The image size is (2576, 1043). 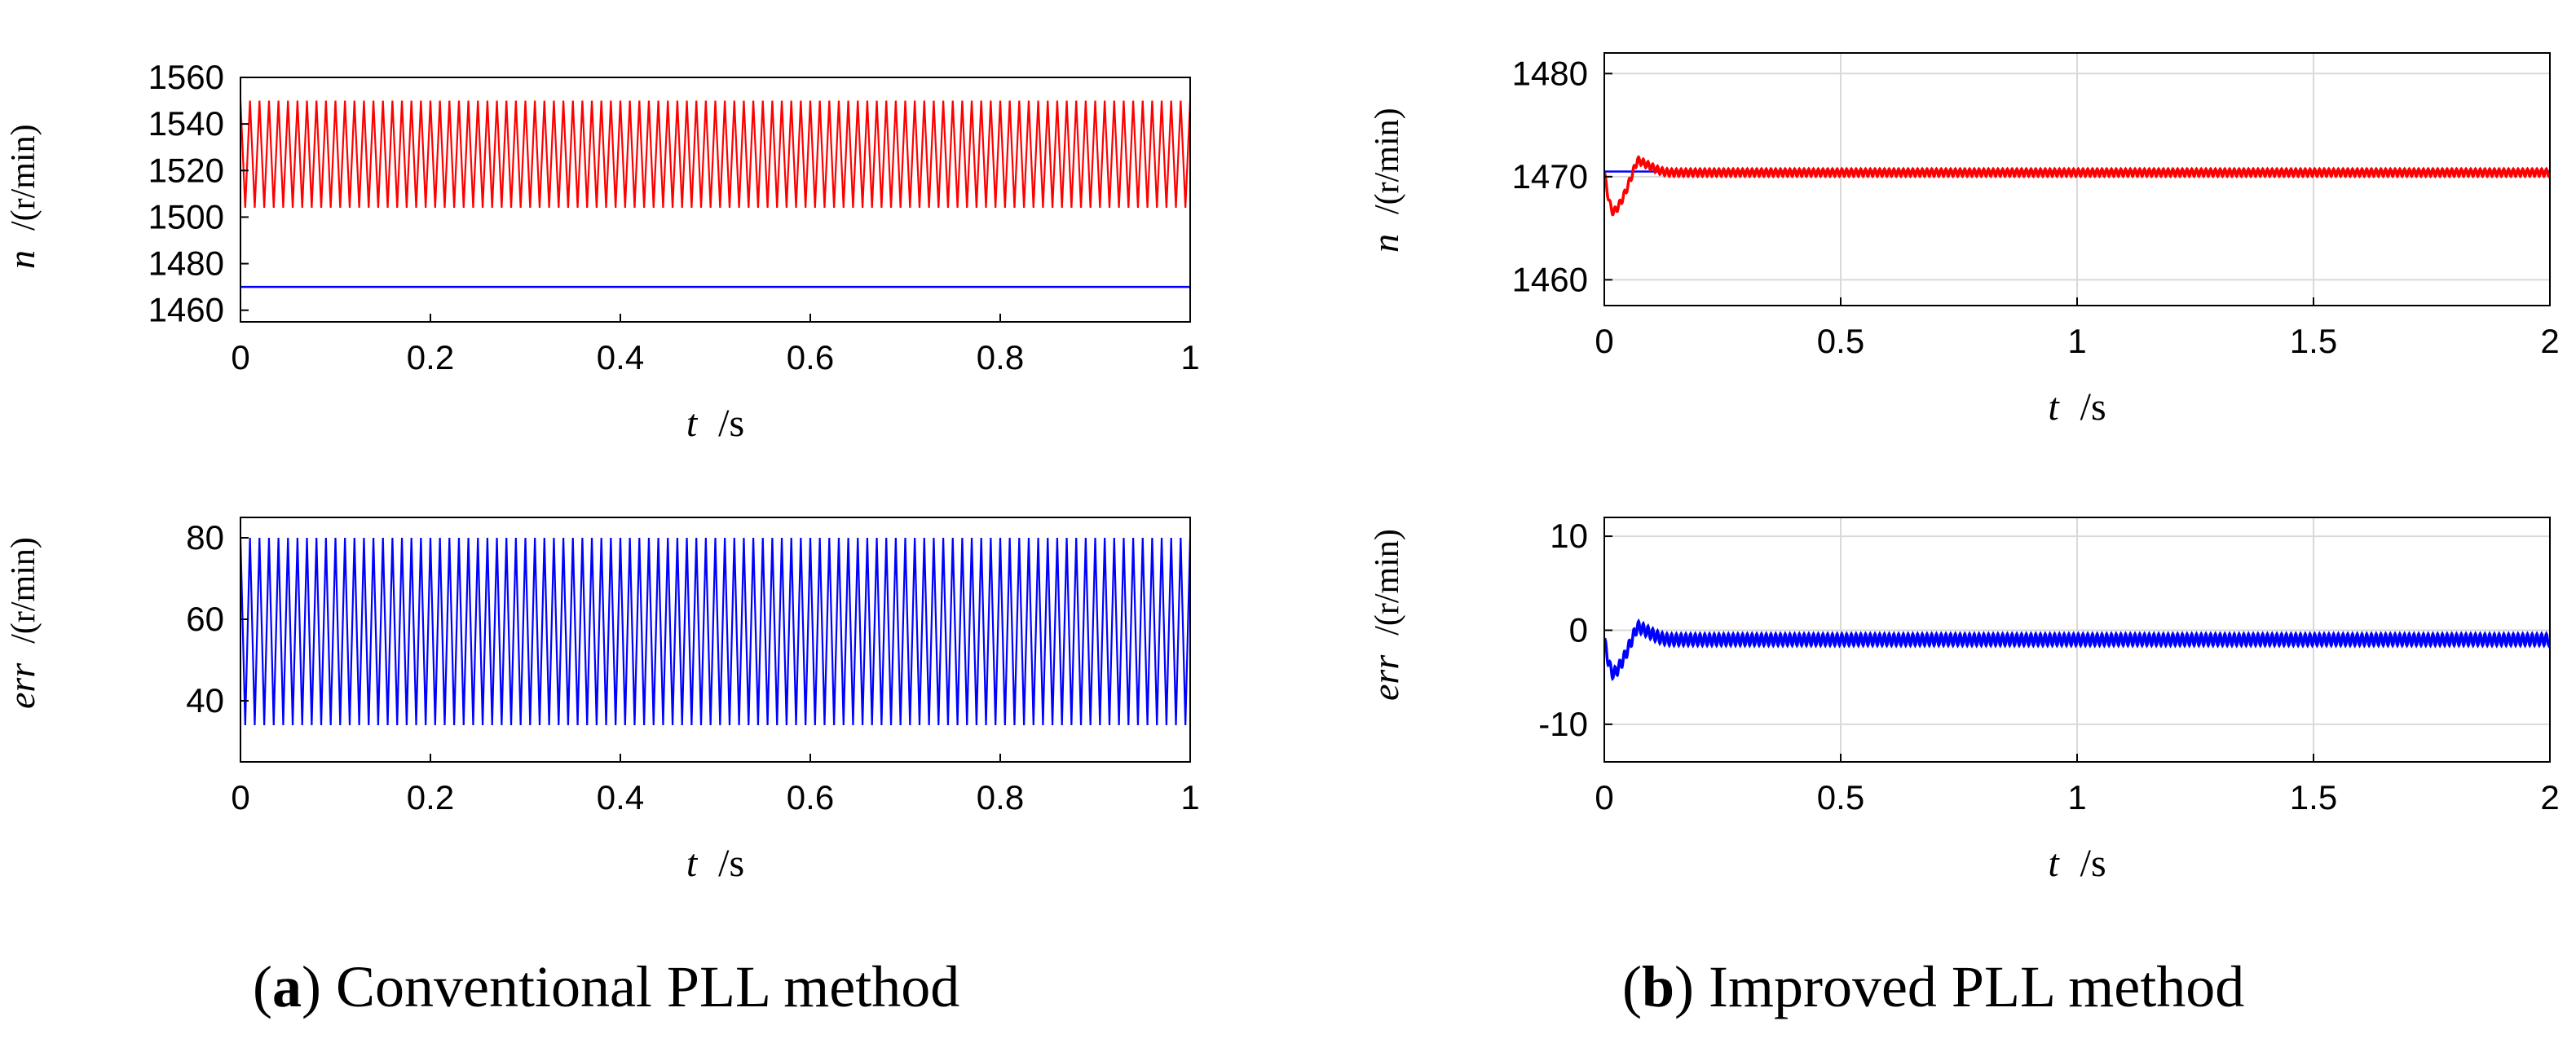 I want to click on ytick-label-1: 60, so click(x=205, y=619).